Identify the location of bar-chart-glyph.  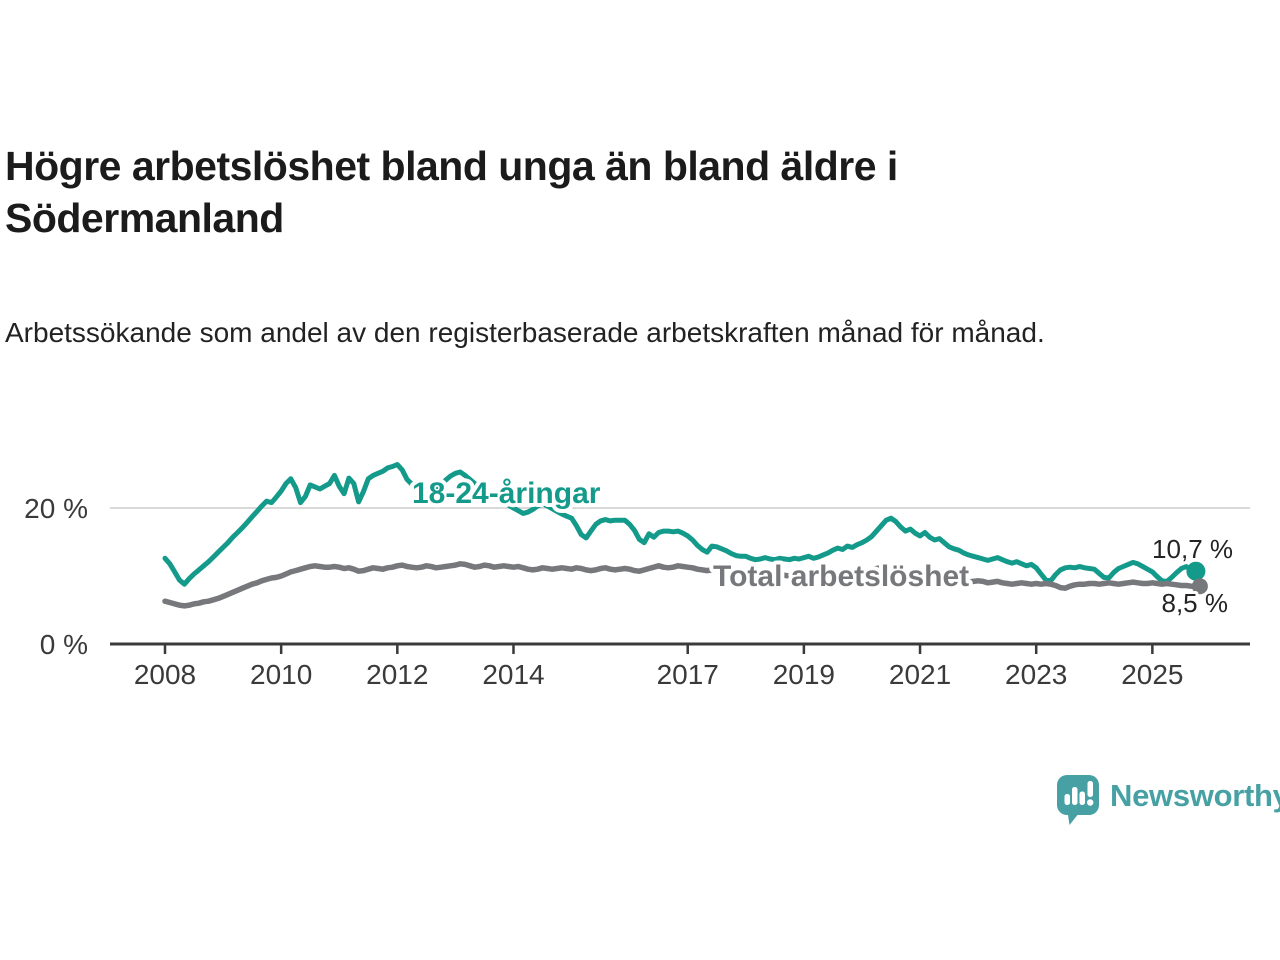
(1079, 793).